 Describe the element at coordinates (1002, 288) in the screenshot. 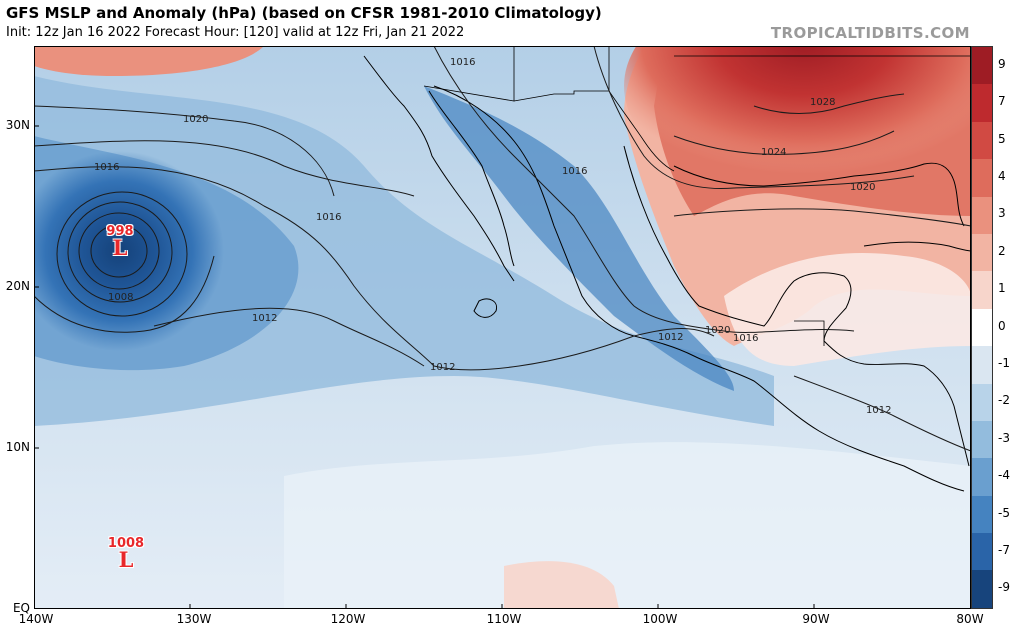

I see `colorbar-label: 1` at that location.